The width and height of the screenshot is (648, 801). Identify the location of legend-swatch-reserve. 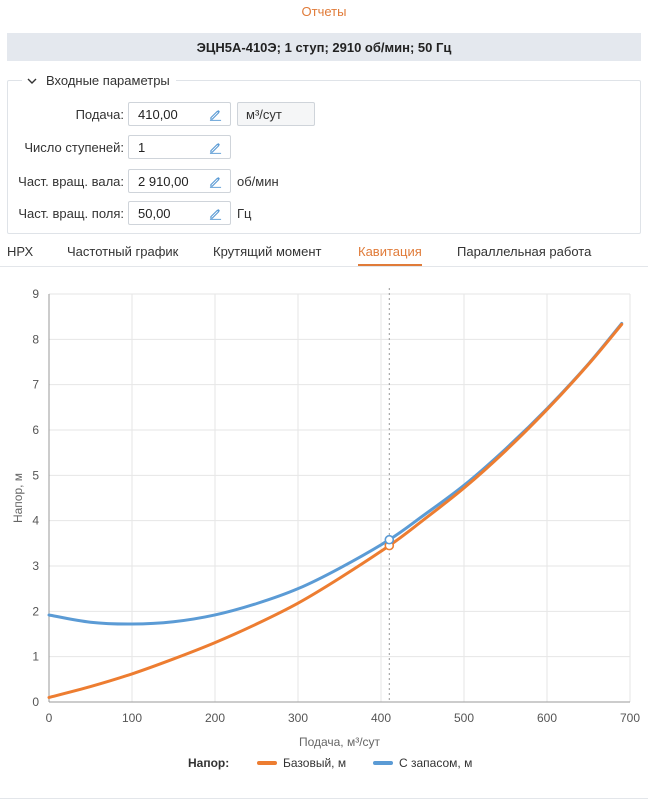
(383, 763).